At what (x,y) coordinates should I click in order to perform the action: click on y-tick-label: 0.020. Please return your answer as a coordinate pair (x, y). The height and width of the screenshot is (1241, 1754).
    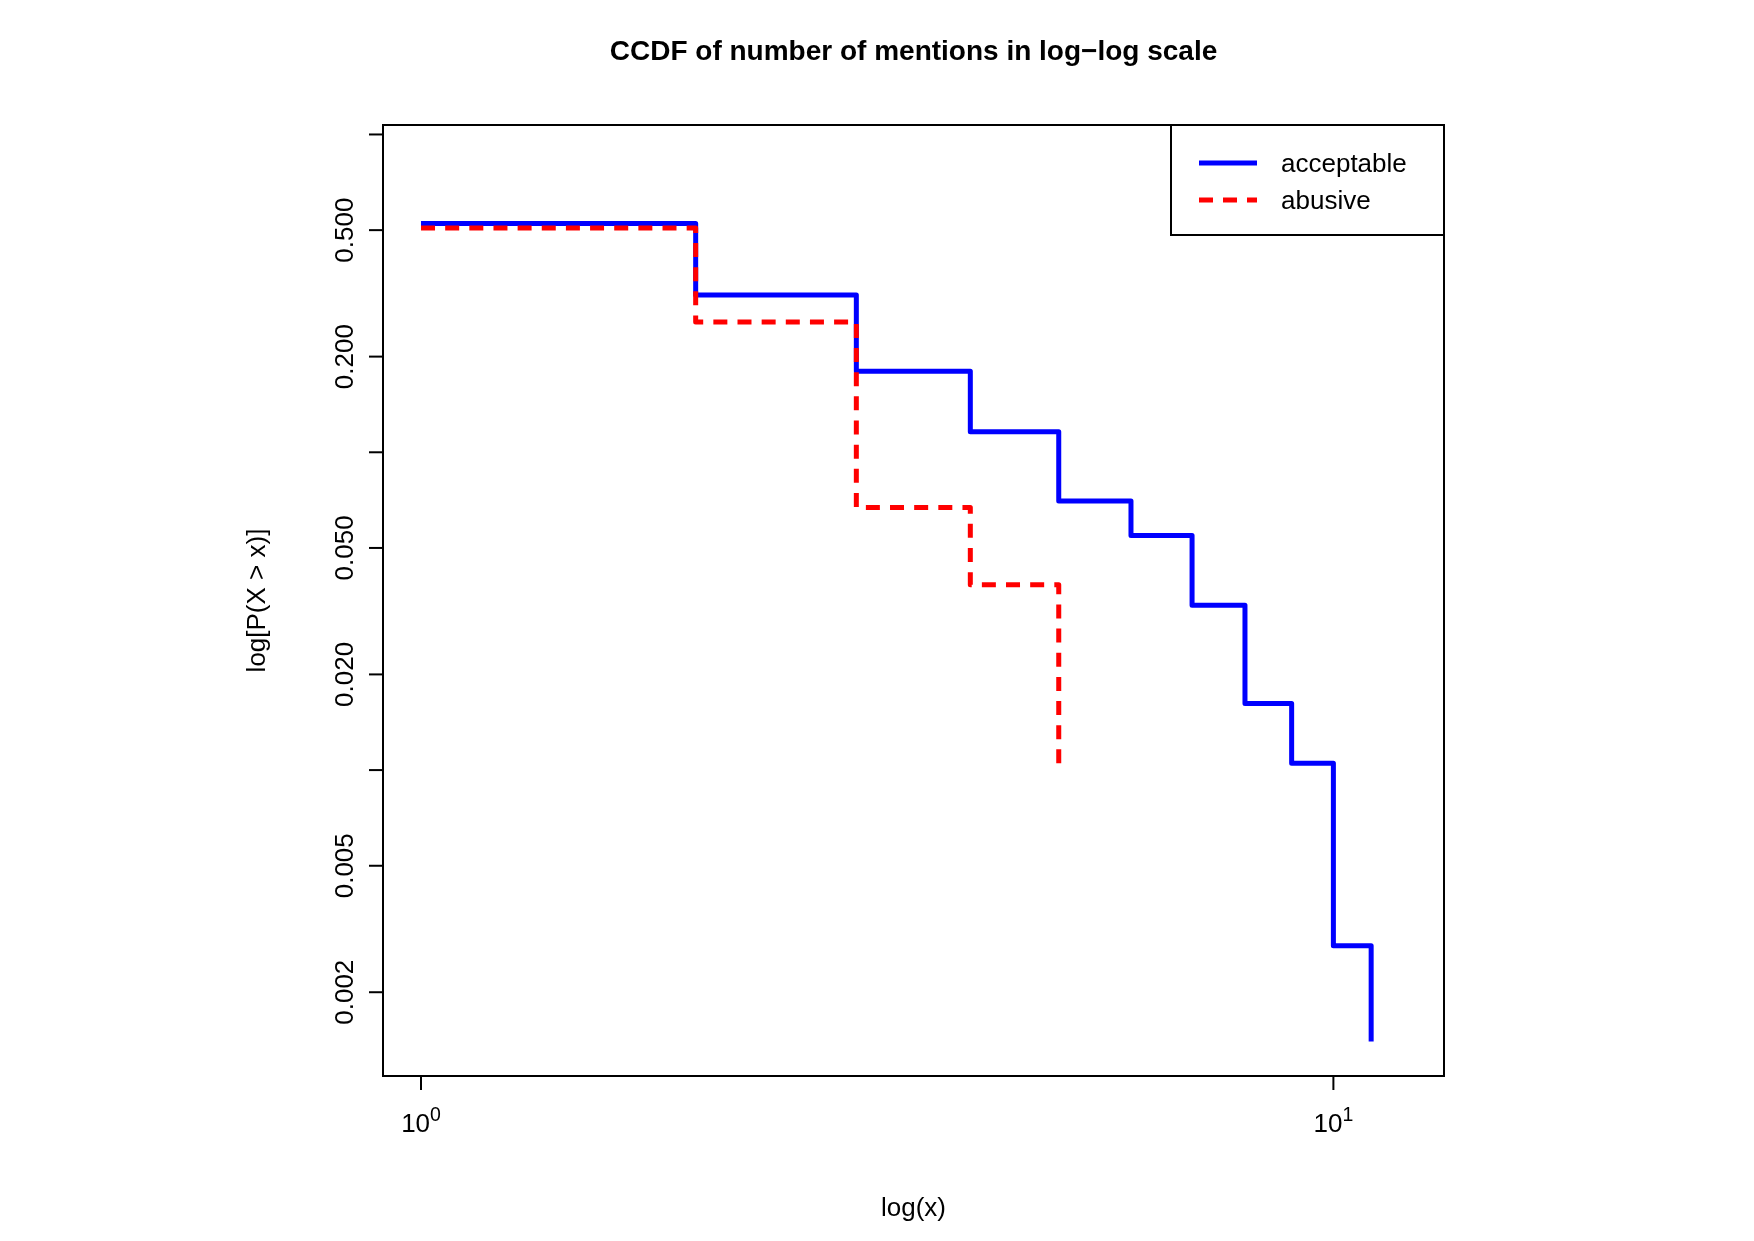
    Looking at the image, I should click on (344, 674).